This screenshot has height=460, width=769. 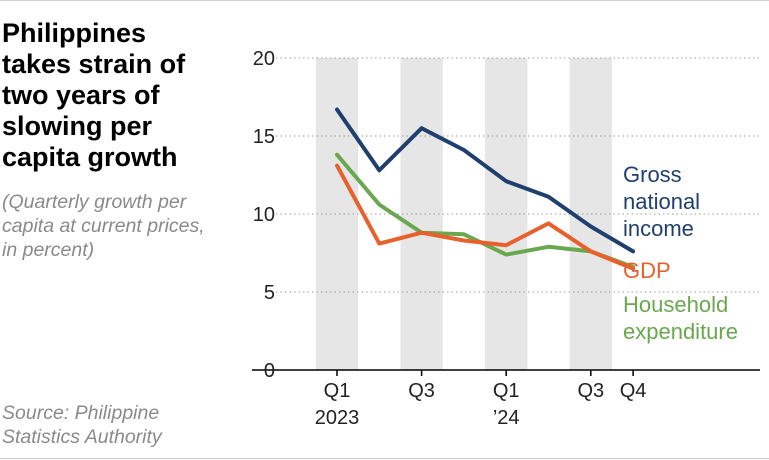 I want to click on y-tick-label: 0, so click(x=269, y=371).